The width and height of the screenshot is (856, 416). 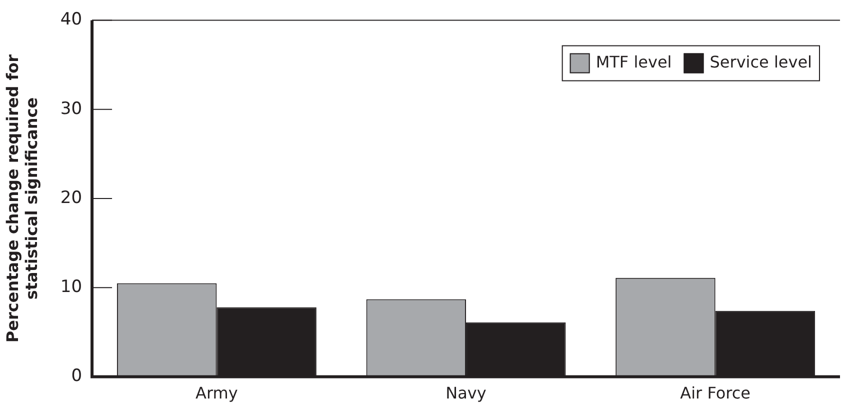 I want to click on y-tick-label: 40, so click(x=71, y=20).